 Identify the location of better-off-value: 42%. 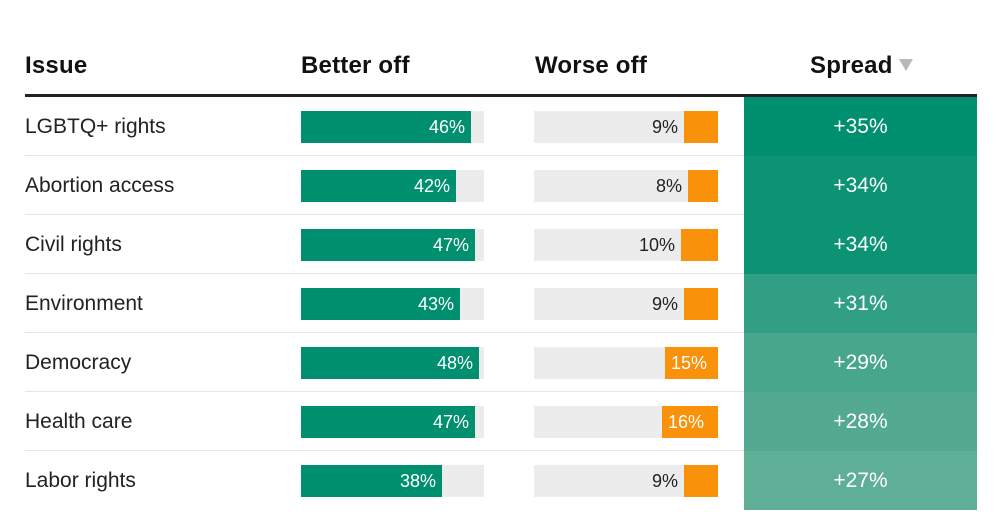
(431, 186).